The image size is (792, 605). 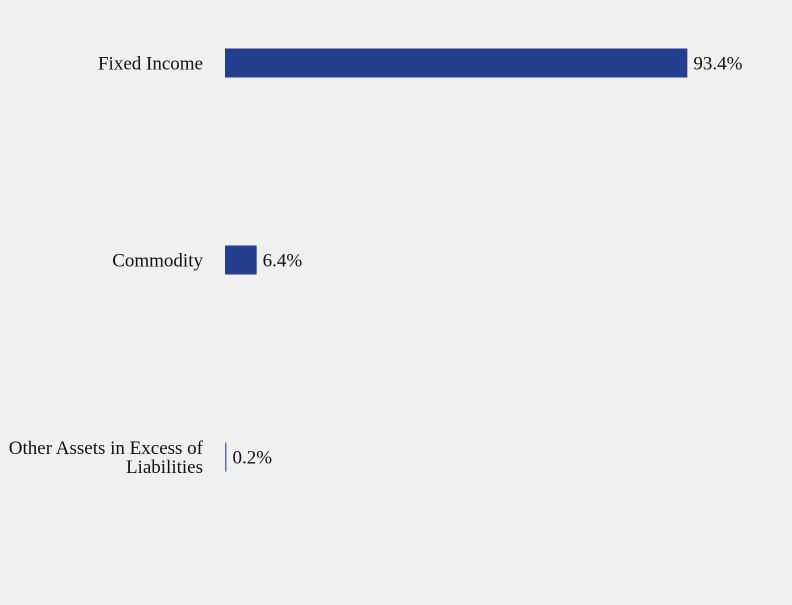 What do you see at coordinates (253, 458) in the screenshot?
I see `value-label-2: 0.2%` at bounding box center [253, 458].